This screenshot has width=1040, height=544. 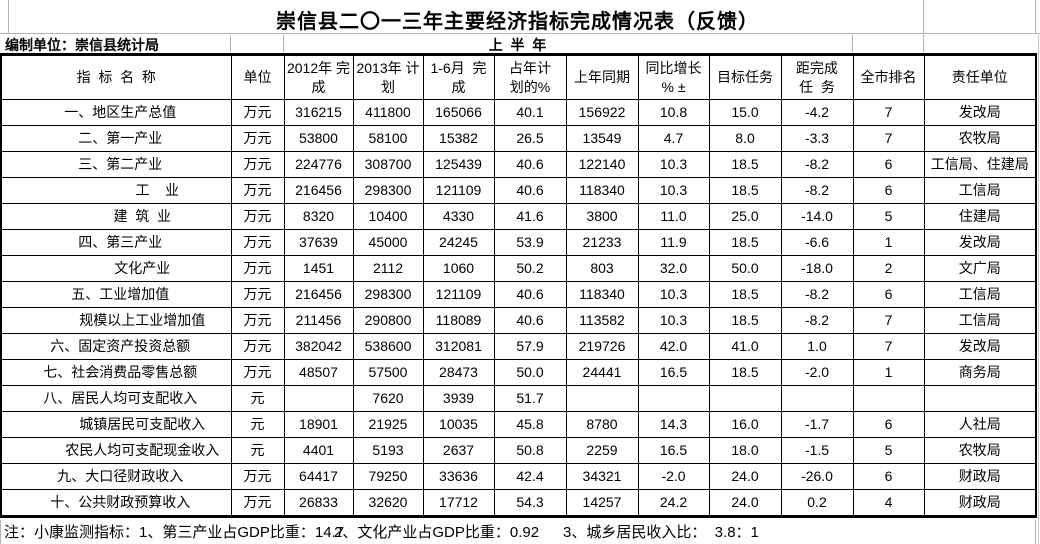 I want to click on cell-done-2012: 211456, so click(x=318, y=320).